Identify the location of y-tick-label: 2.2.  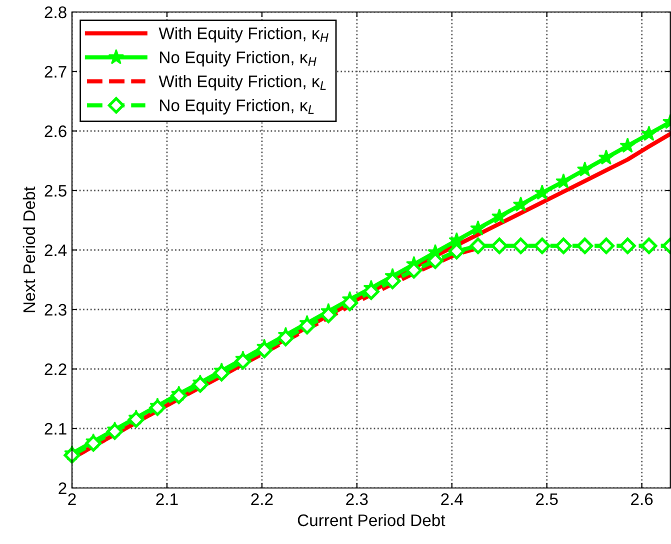
(55, 369).